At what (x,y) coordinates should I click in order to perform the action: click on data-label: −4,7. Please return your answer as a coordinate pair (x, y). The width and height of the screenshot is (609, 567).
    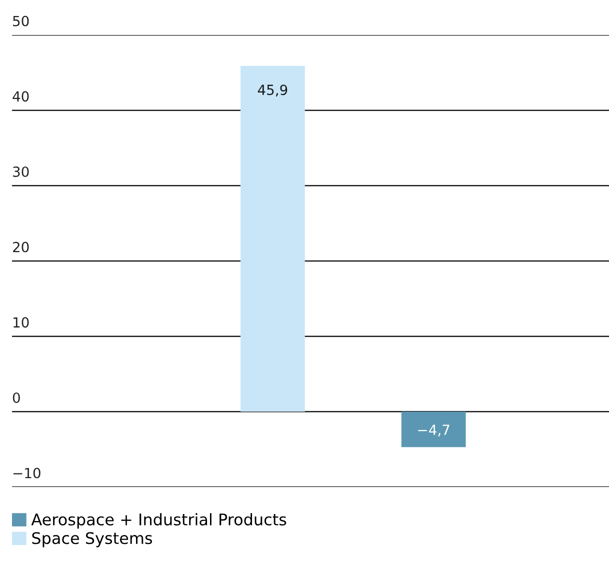
    Looking at the image, I should click on (434, 430).